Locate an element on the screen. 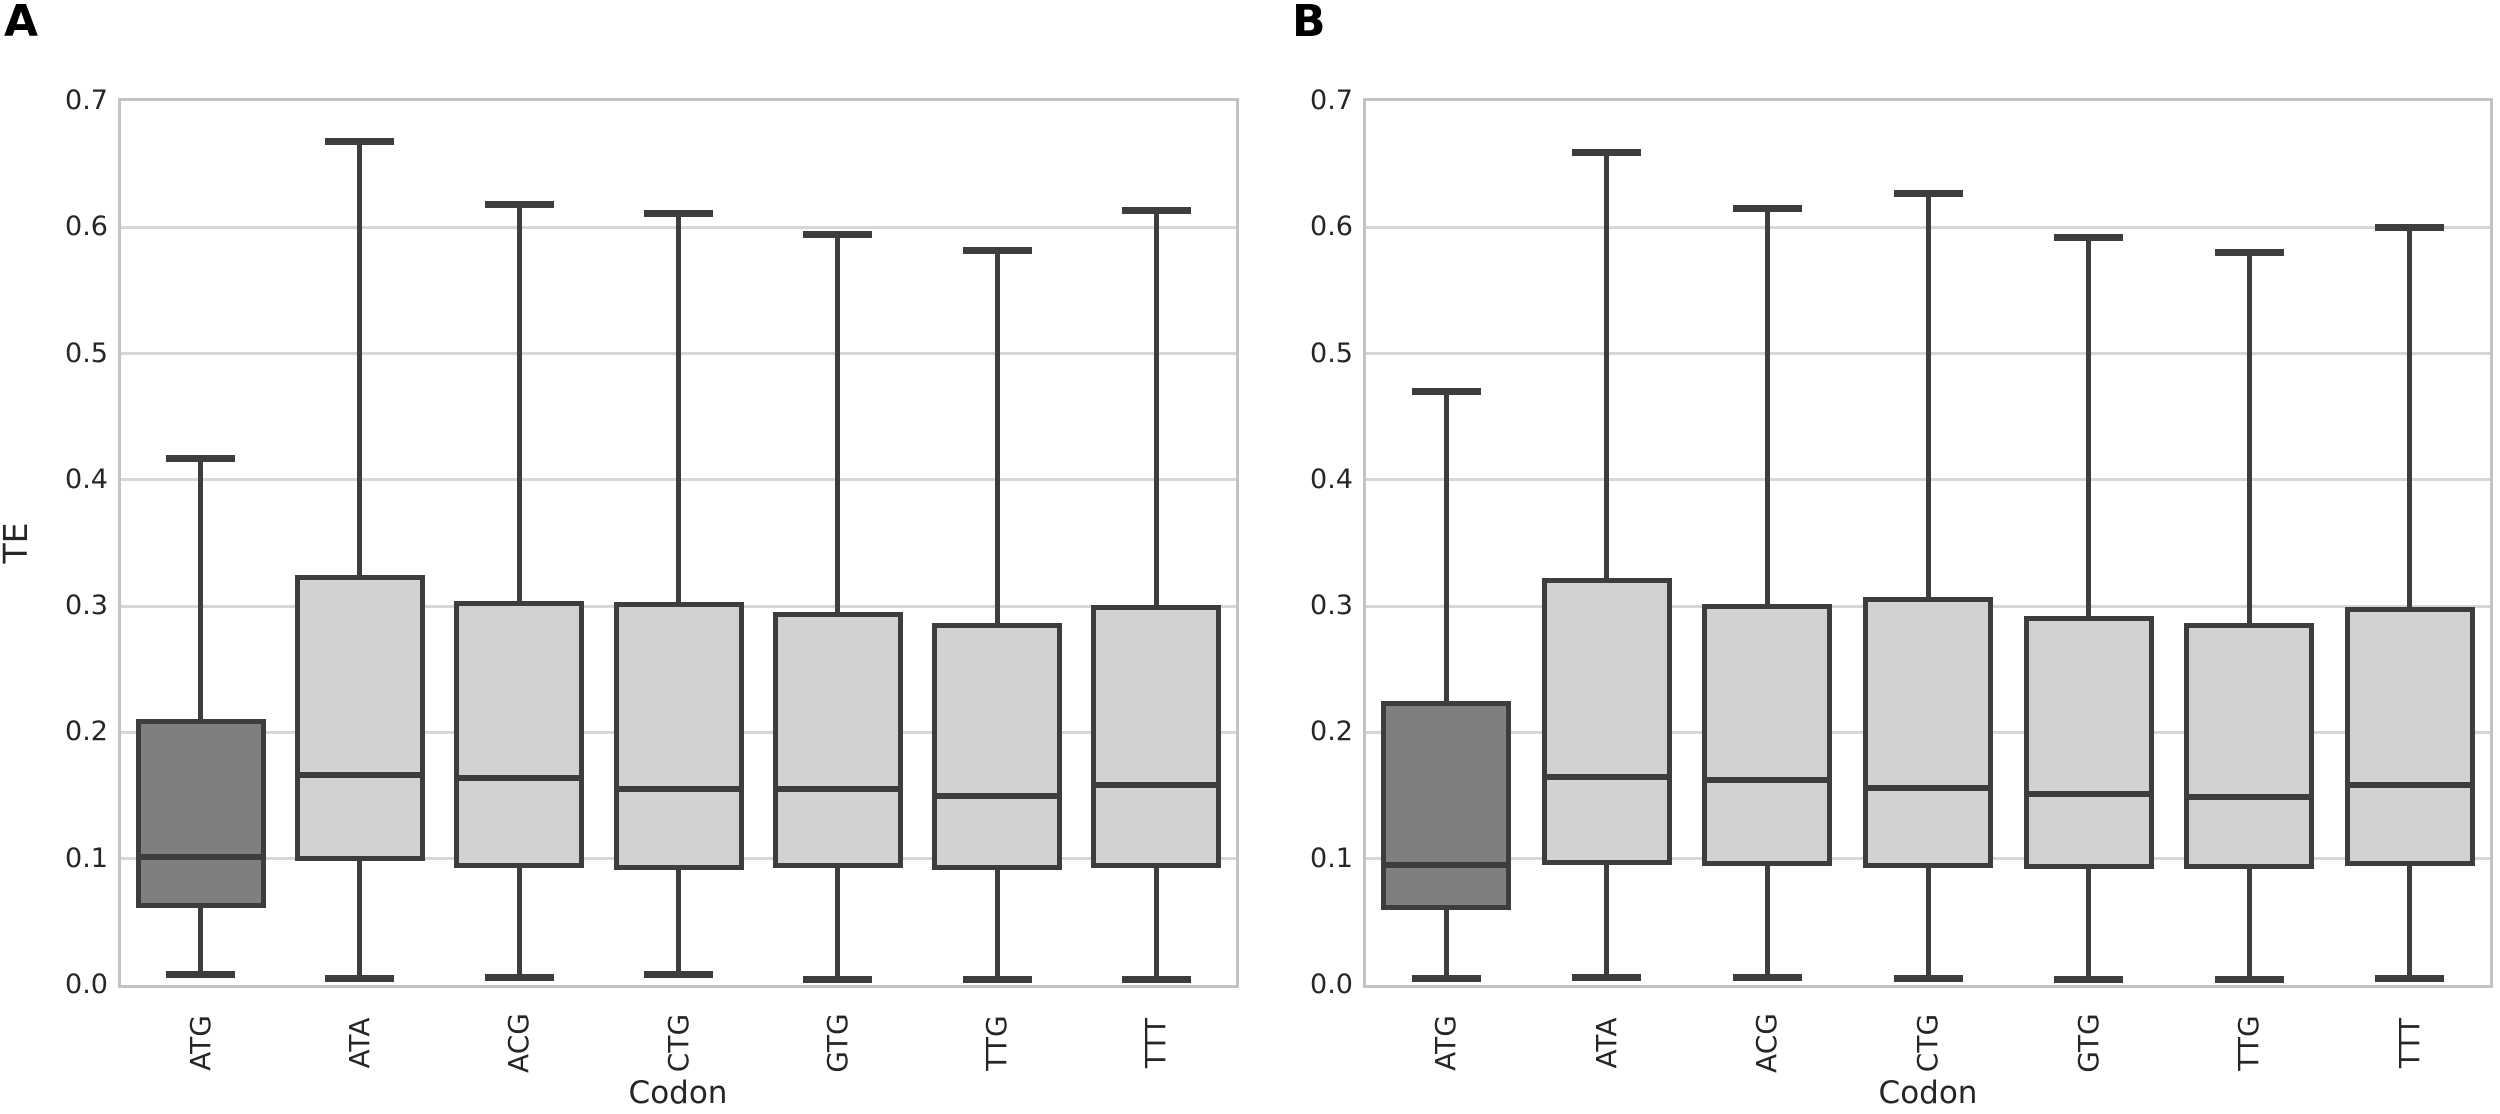 This screenshot has width=2500, height=1114. panel-a-x-axis-label: Codon is located at coordinates (678, 1093).